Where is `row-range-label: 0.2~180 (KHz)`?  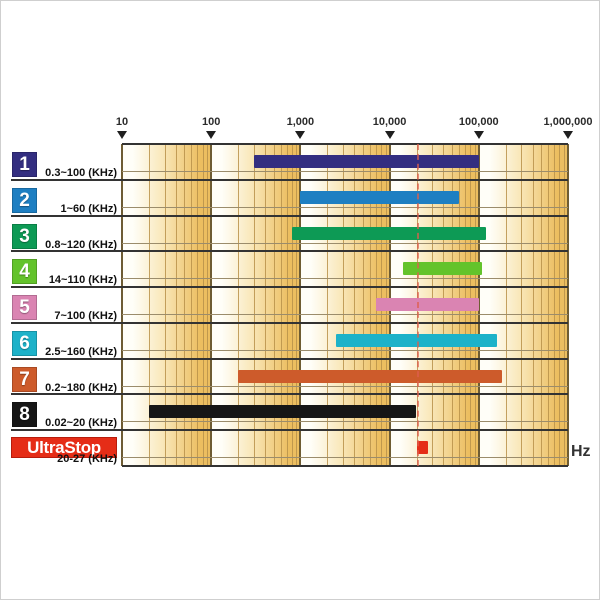
row-range-label: 0.2~180 (KHz) is located at coordinates (81, 387).